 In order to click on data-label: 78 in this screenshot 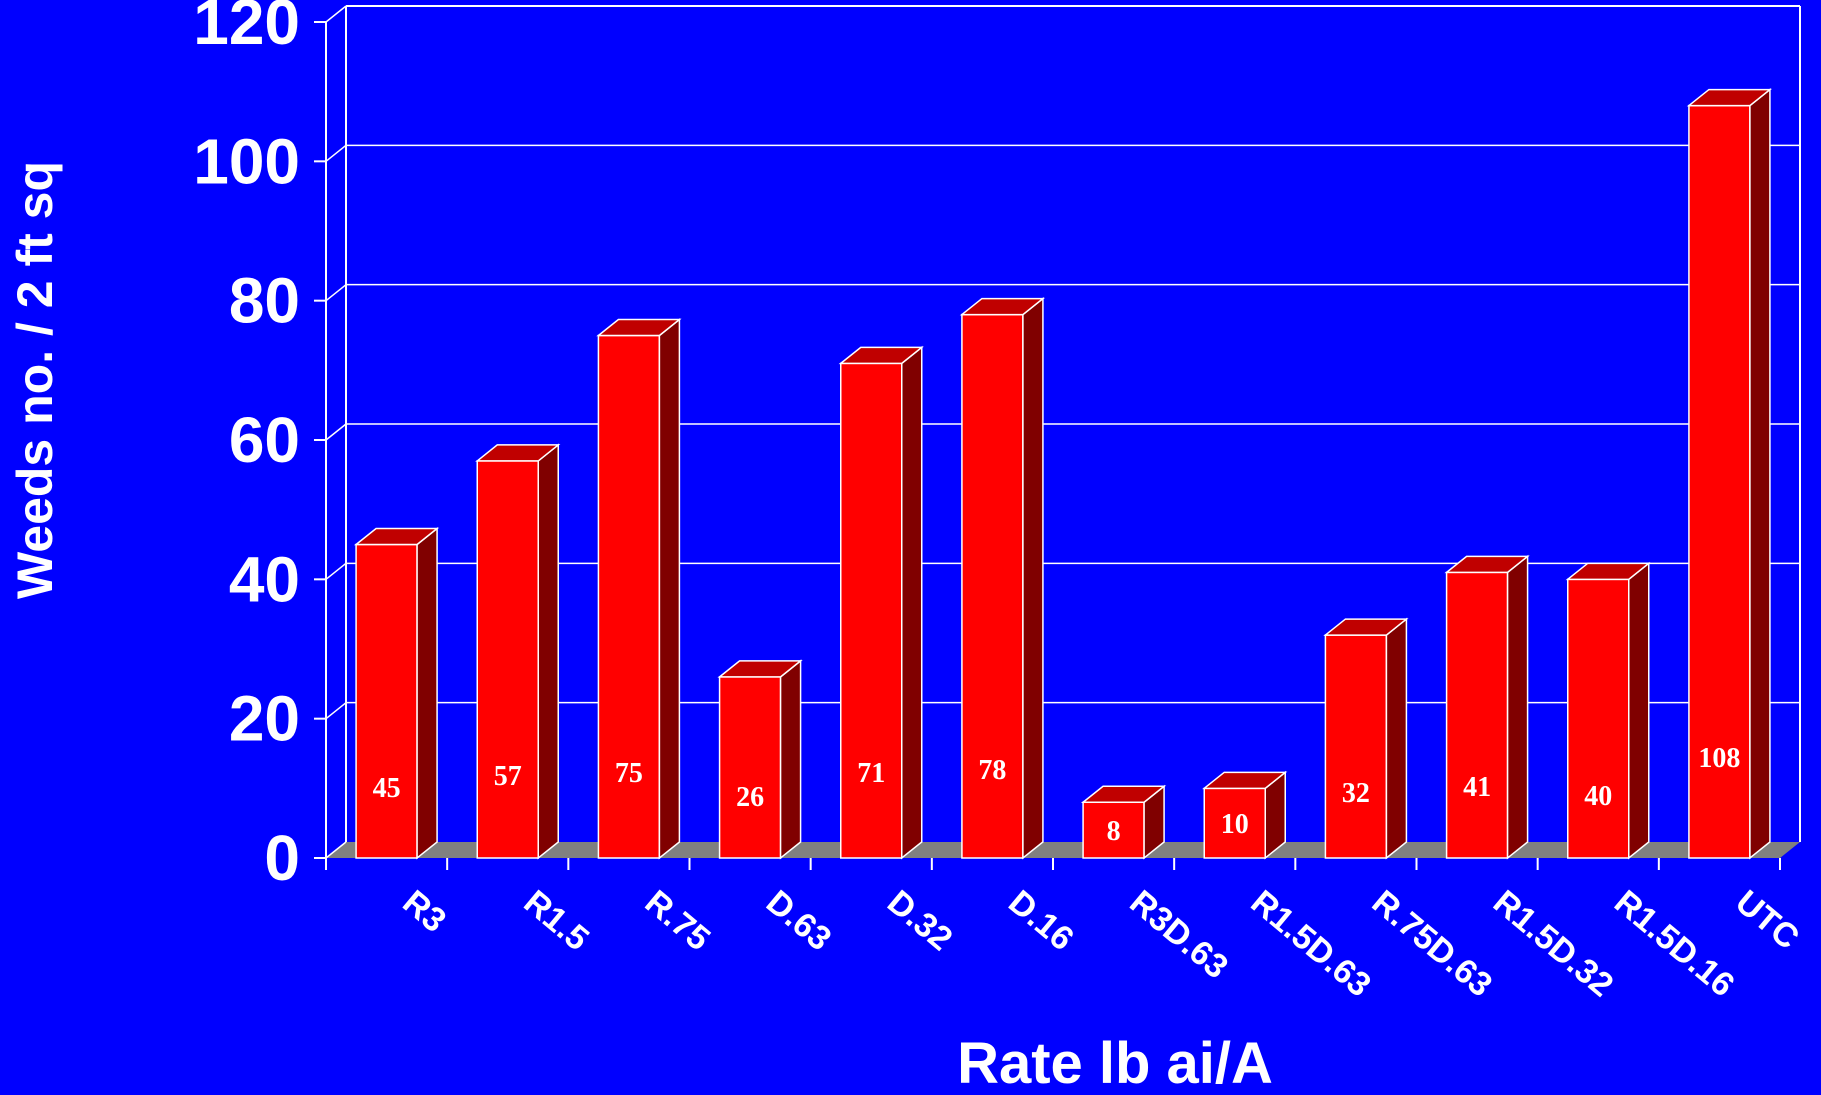, I will do `click(992, 770)`.